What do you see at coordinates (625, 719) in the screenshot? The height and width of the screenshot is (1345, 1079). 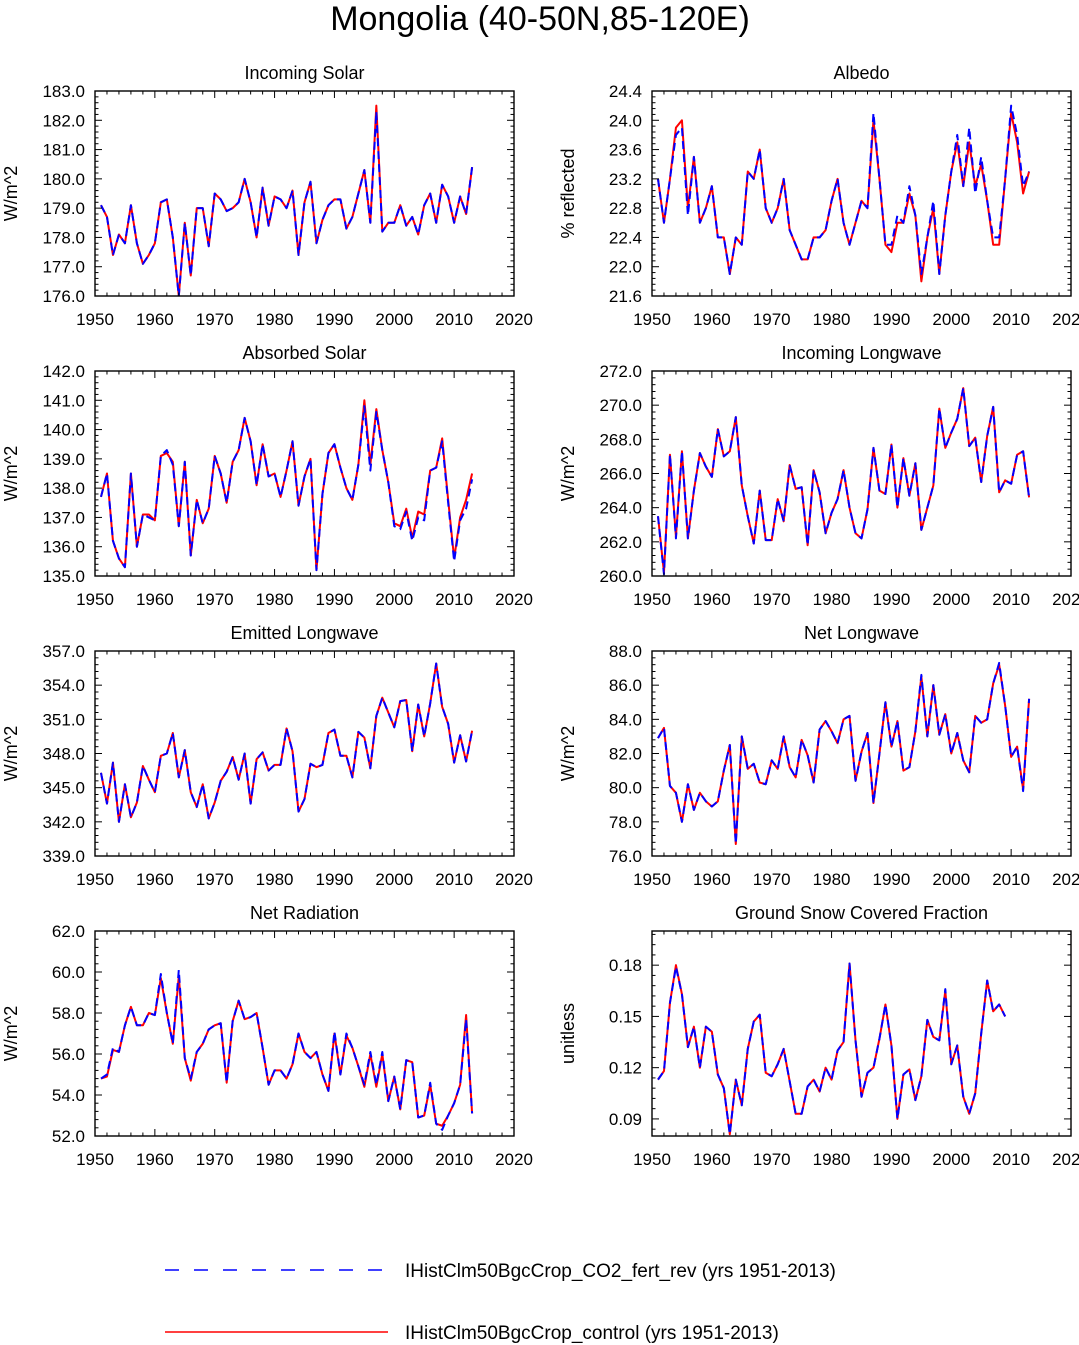 I see `y-tick-label: 84.0` at bounding box center [625, 719].